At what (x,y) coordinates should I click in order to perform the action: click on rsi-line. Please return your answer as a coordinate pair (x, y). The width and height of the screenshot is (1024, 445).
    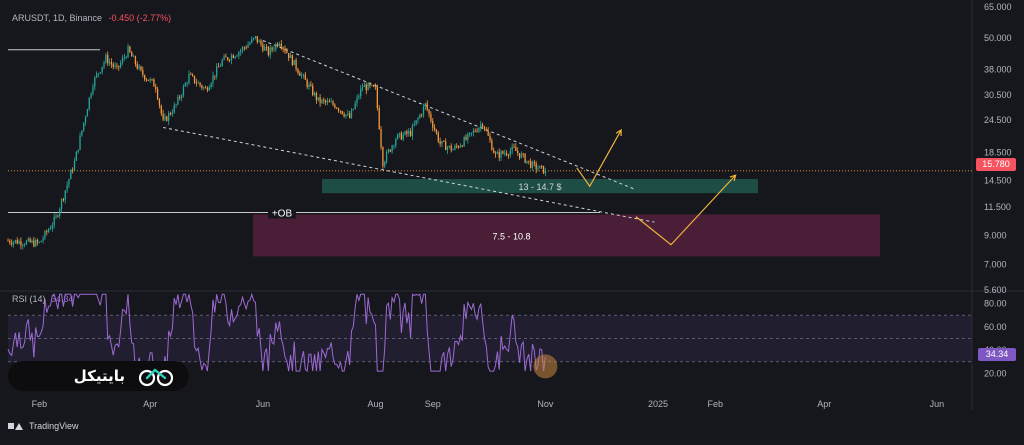
    Looking at the image, I should click on (276, 332).